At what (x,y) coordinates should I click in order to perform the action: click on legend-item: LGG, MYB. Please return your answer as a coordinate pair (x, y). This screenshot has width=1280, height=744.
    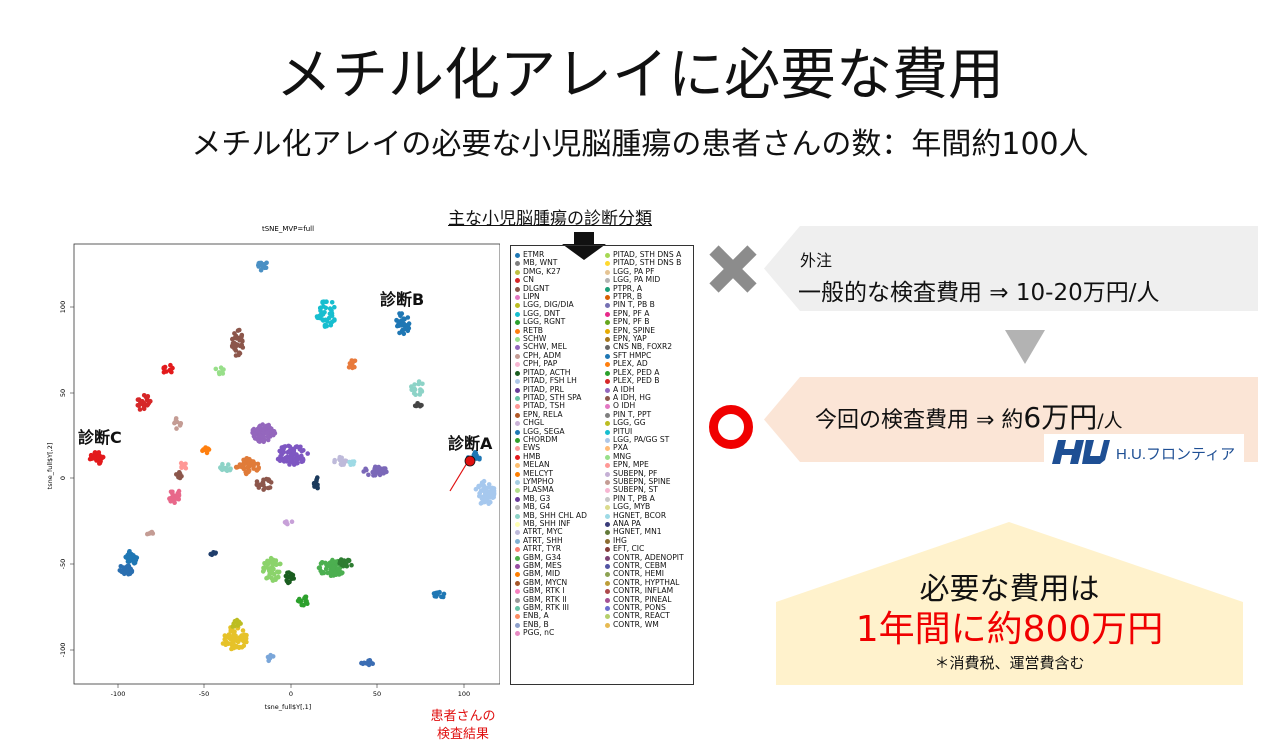
    Looking at the image, I should click on (643, 506).